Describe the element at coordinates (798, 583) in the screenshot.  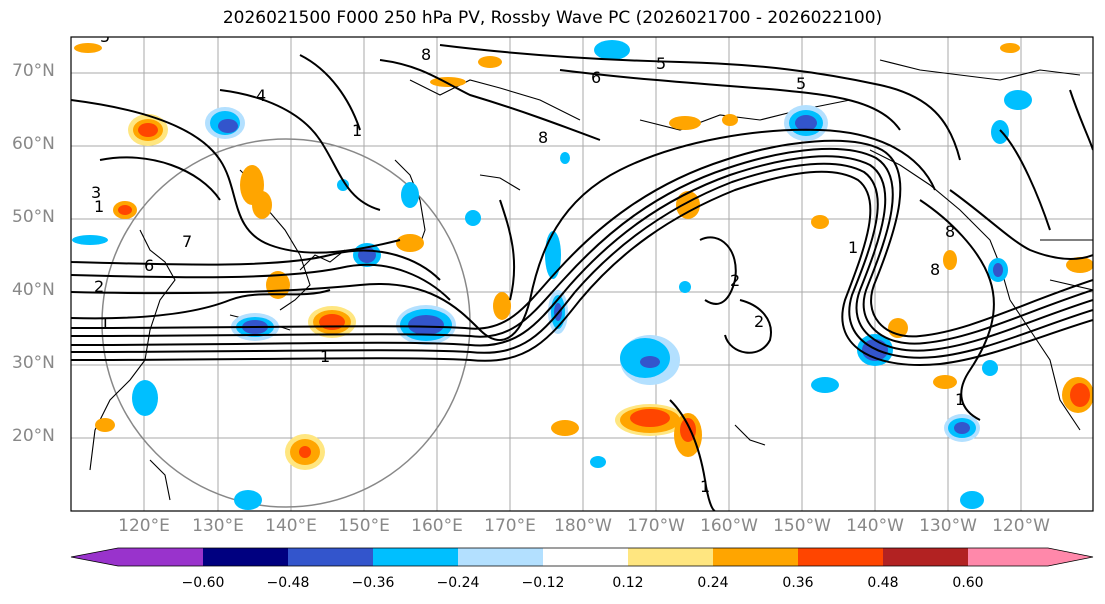
I see `colorbar-tick: 0.36` at that location.